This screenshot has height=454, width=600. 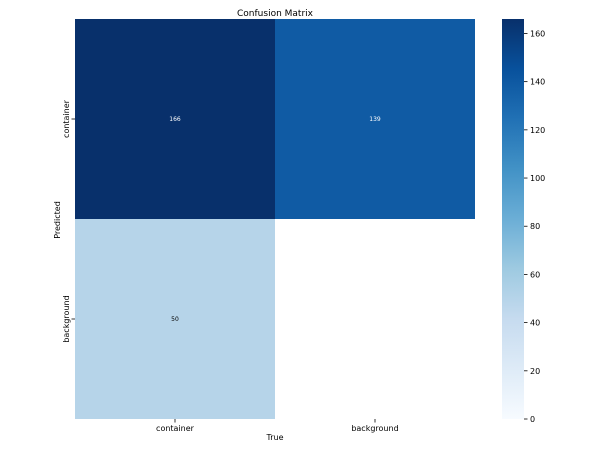 What do you see at coordinates (537, 82) in the screenshot?
I see `colorbar-tick-label: 140` at bounding box center [537, 82].